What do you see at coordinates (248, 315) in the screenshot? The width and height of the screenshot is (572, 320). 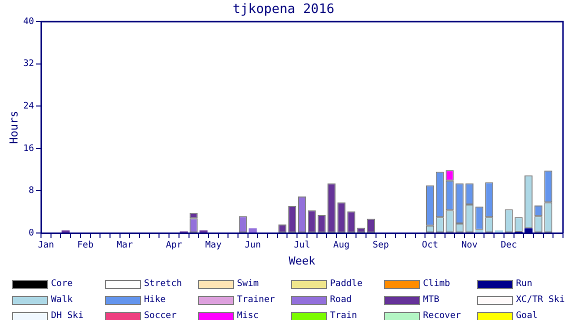 I see `legend-label: Misc` at bounding box center [248, 315].